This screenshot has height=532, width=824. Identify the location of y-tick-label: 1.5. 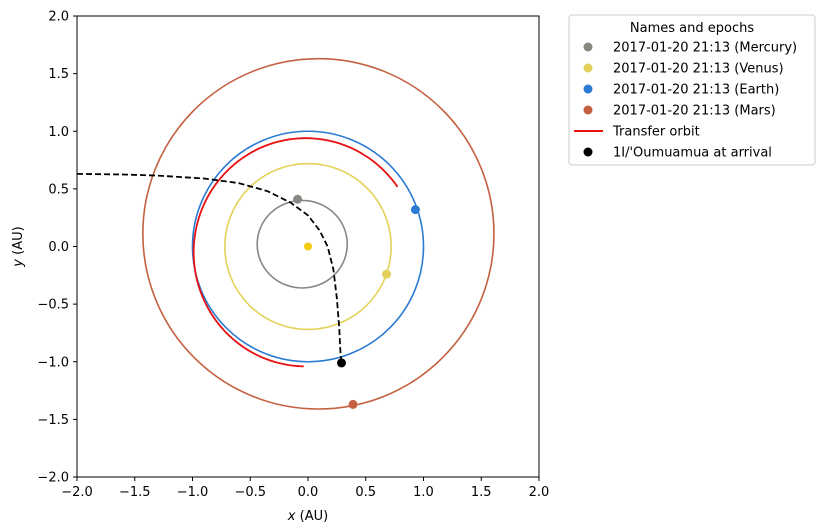
(58, 74).